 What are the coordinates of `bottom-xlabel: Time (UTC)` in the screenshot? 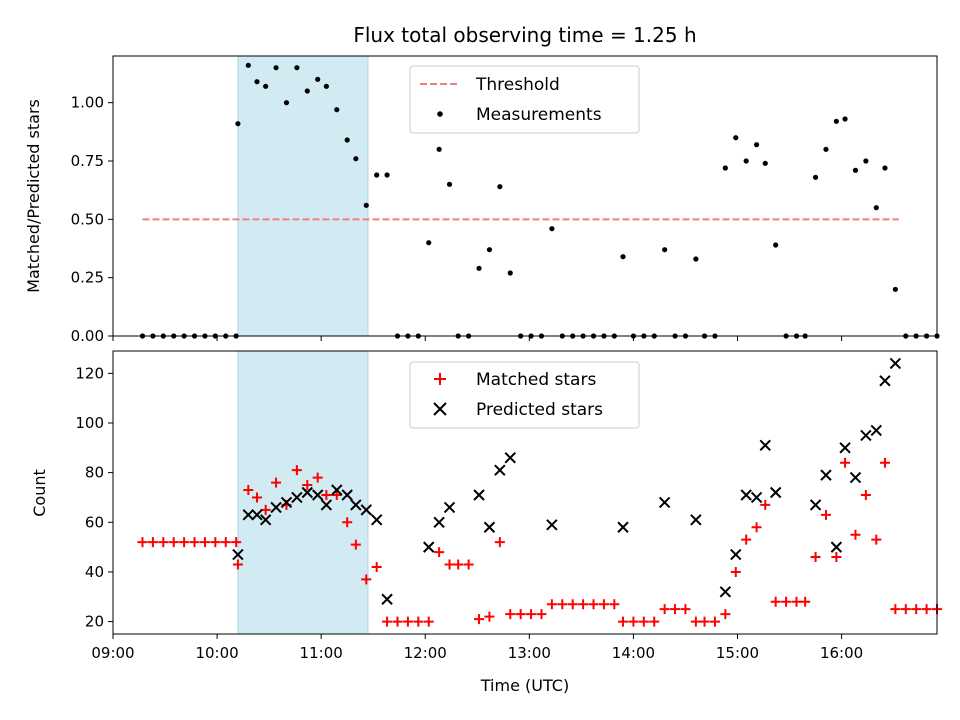 It's located at (524, 685).